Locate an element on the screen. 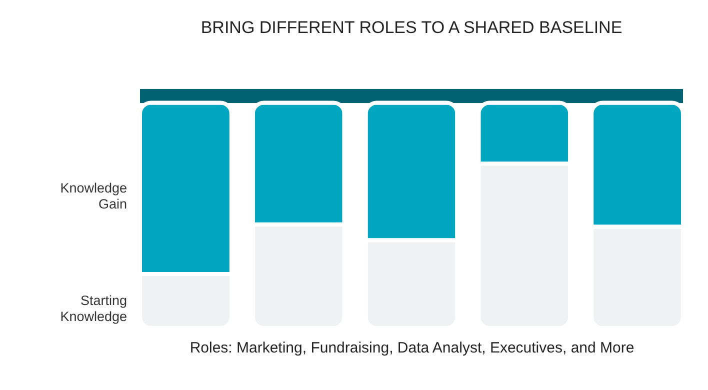 This screenshot has width=708, height=390. series-label: Starting Knowledge is located at coordinates (93, 308).